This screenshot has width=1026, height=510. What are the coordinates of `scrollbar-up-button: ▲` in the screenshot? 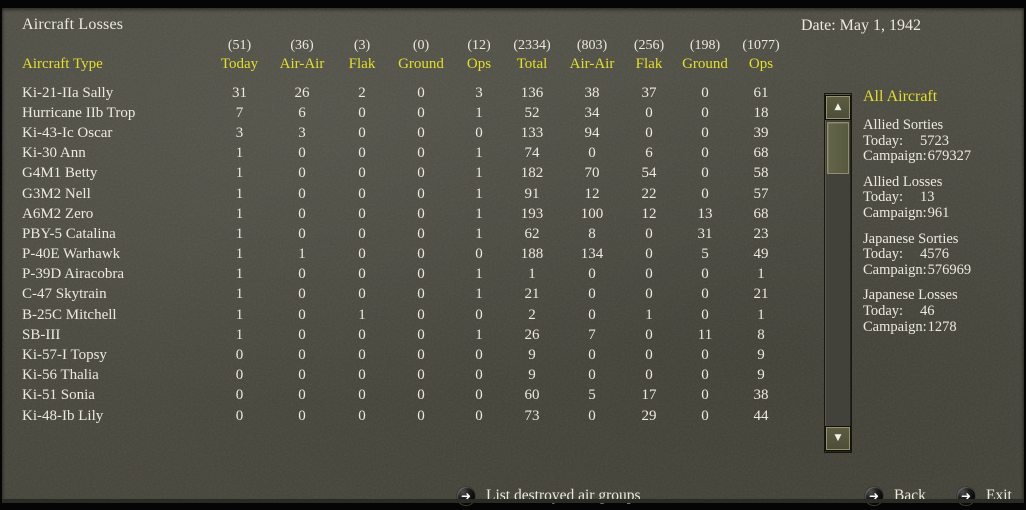 It's located at (838, 107).